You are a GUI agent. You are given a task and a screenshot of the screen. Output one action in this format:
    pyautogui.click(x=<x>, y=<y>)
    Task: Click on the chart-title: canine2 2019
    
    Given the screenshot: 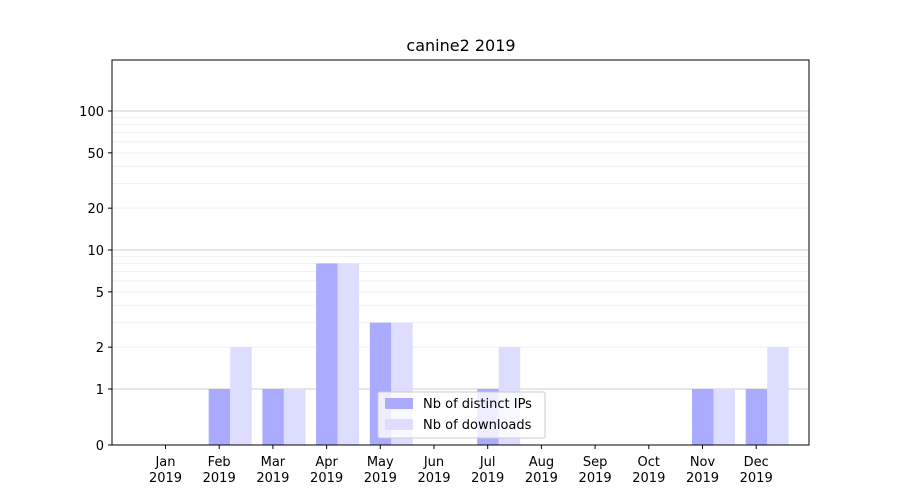 What is the action you would take?
    pyautogui.click(x=460, y=45)
    